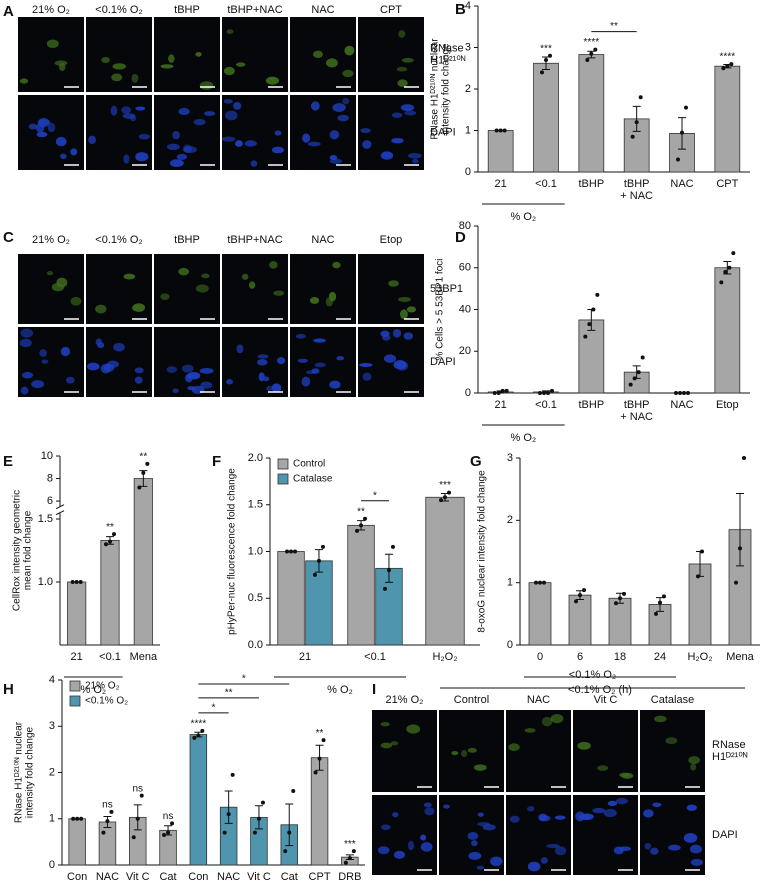  I want to click on x-tick-label: NAC, so click(681, 184).